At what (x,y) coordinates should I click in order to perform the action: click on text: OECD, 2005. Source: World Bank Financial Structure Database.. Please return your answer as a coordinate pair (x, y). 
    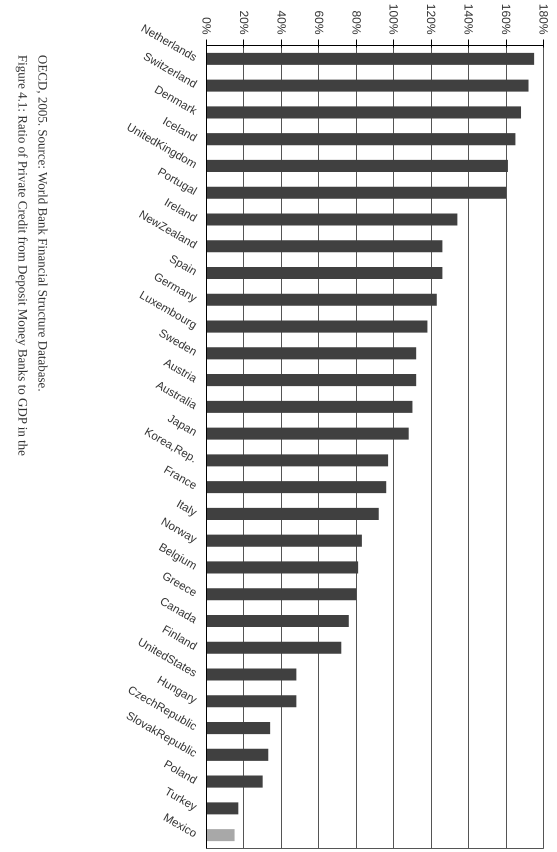
    Looking at the image, I should click on (43, 223).